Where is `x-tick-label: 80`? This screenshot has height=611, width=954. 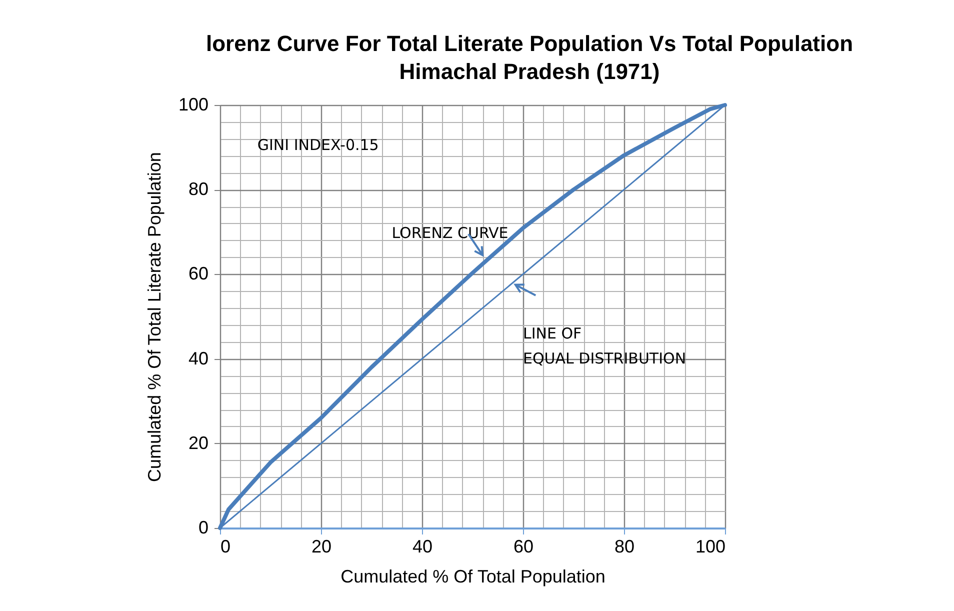 x-tick-label: 80 is located at coordinates (624, 546).